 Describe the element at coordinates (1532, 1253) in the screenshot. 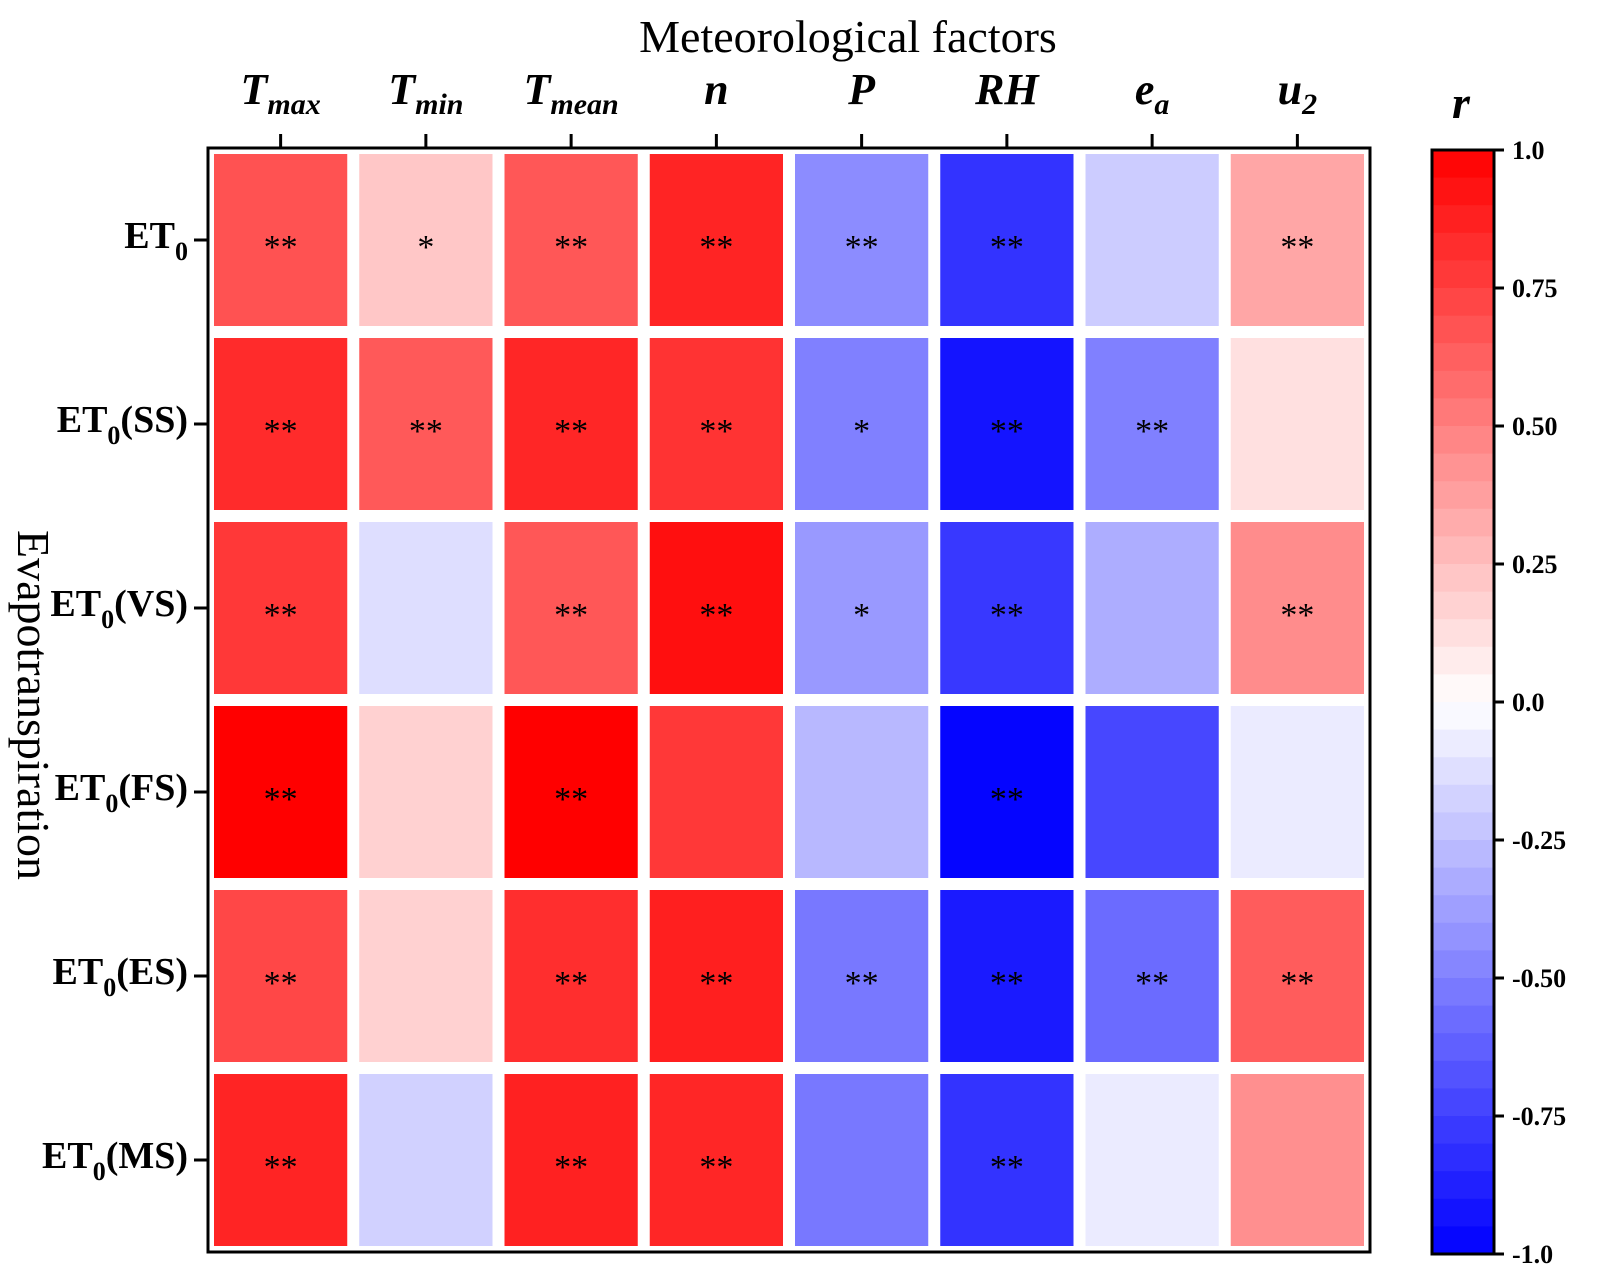

I see `colorbar-tick-label: -1.0` at that location.